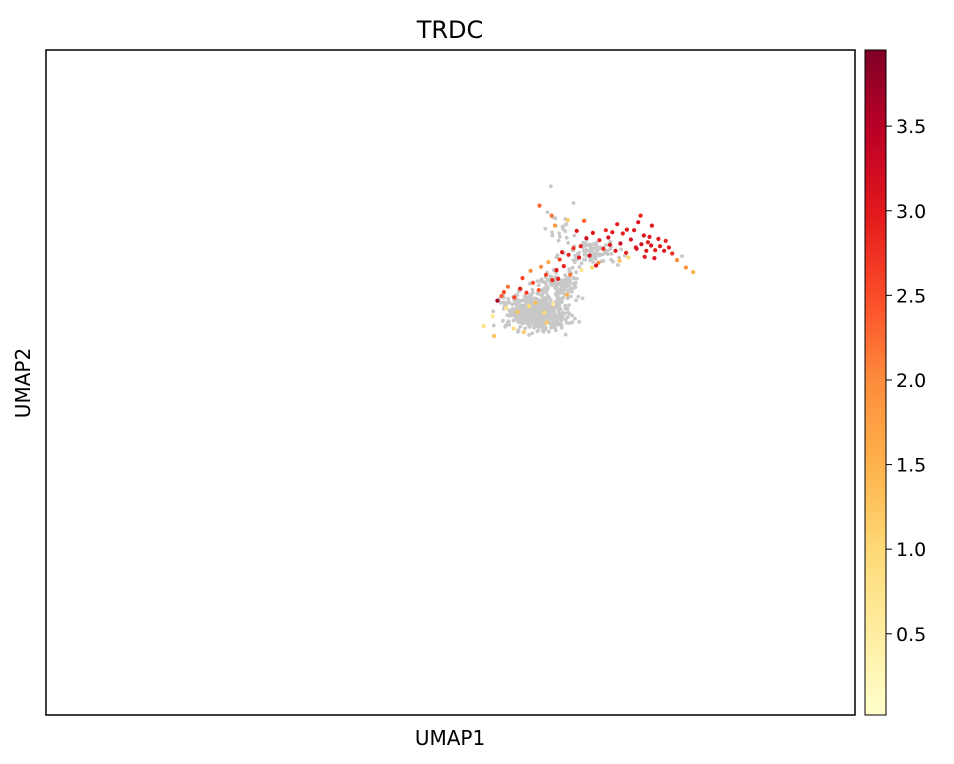  What do you see at coordinates (588, 271) in the screenshot?
I see `expressed-points` at bounding box center [588, 271].